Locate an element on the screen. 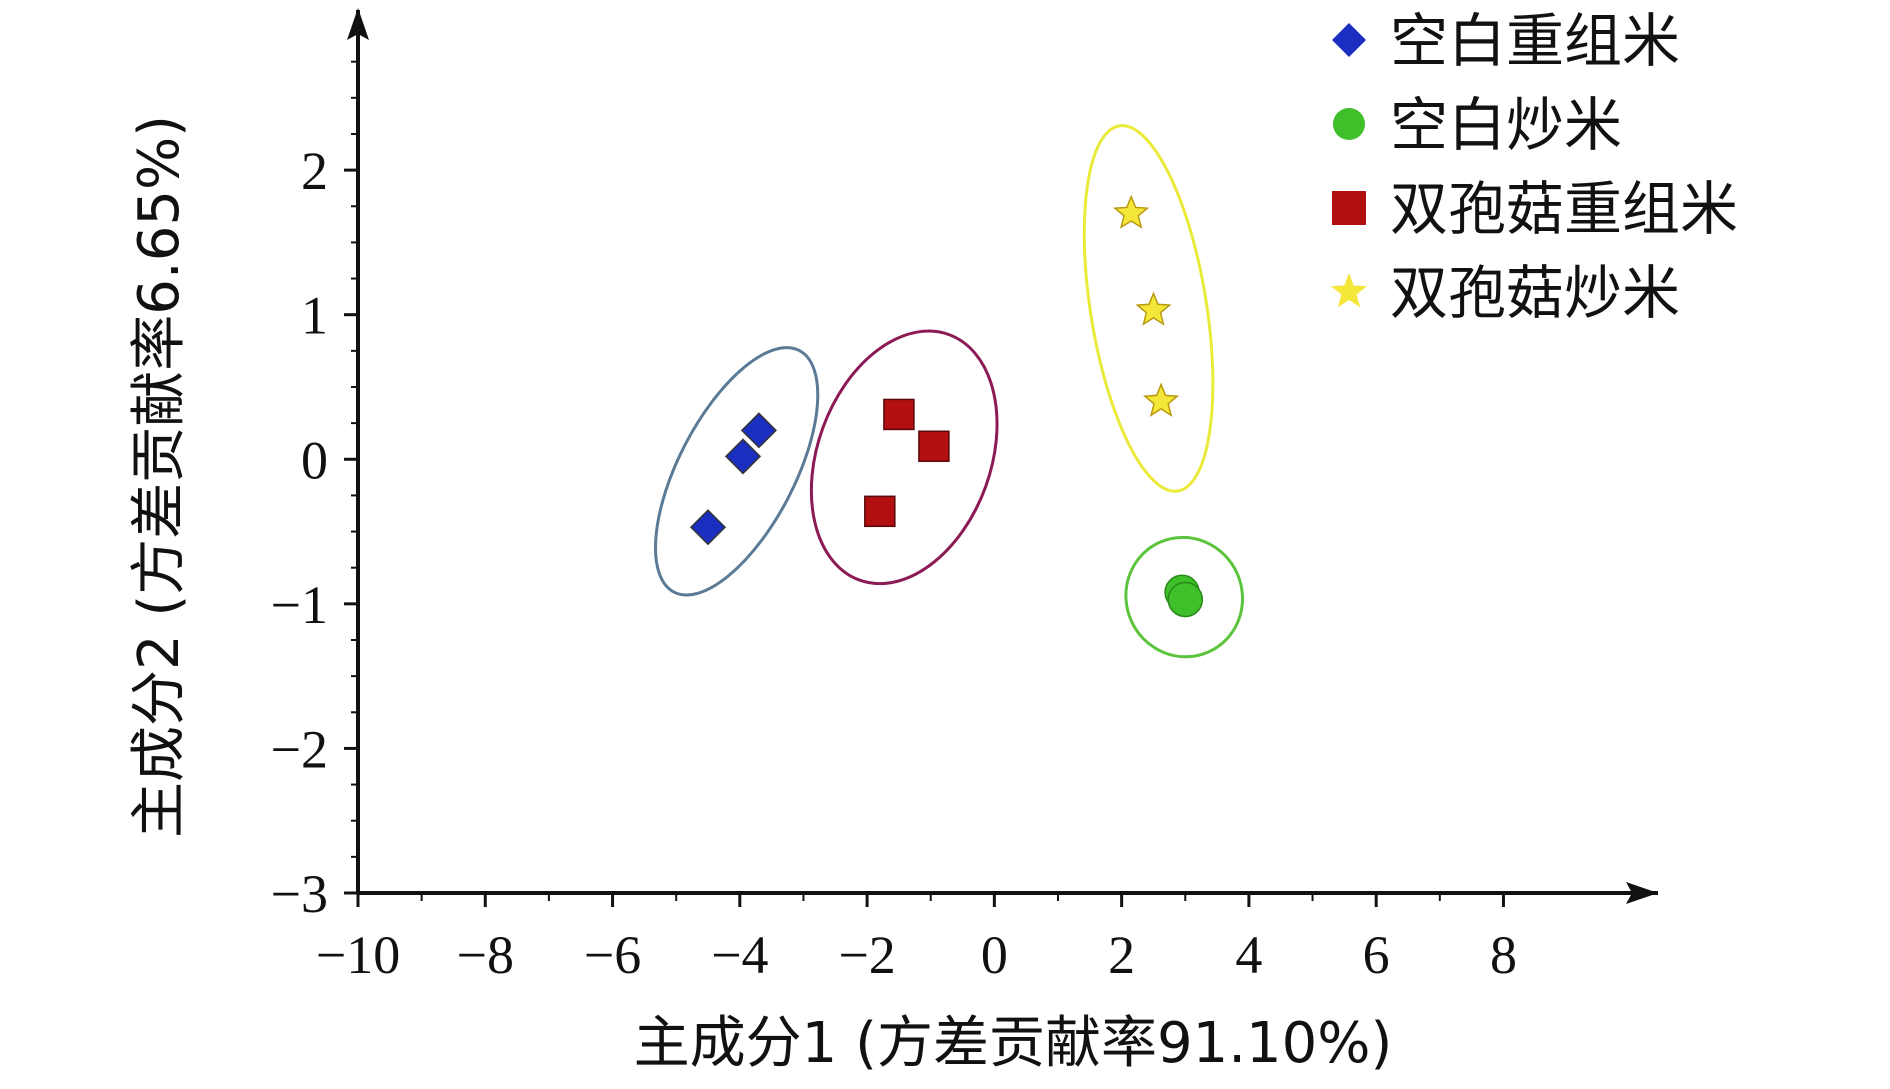 The height and width of the screenshot is (1089, 1890). y-tick-label: 2 is located at coordinates (314, 171).